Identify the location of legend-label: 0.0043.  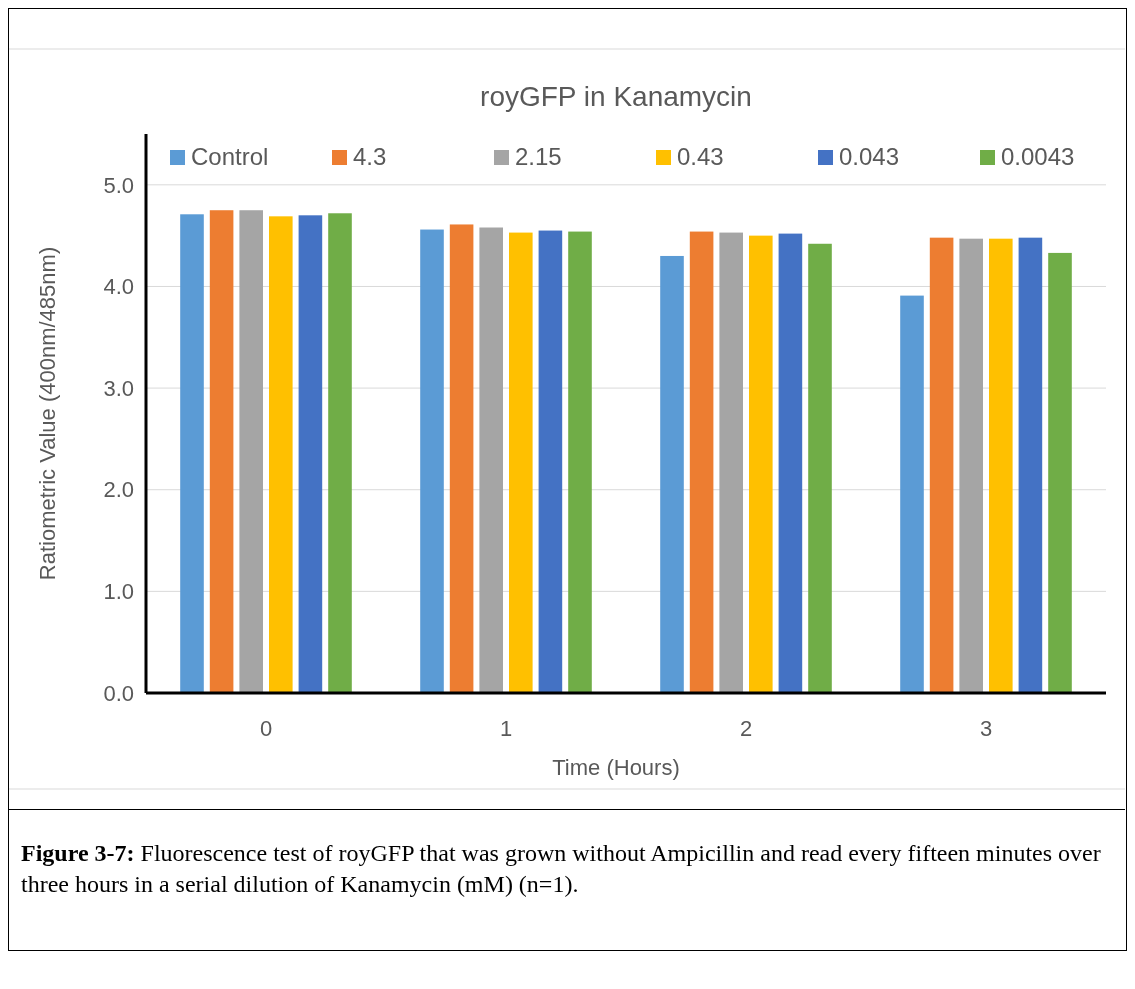
(1038, 157).